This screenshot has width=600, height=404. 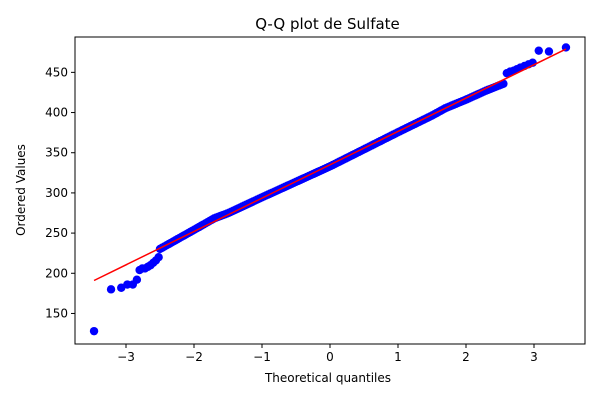 What do you see at coordinates (56, 193) in the screenshot?
I see `y-tick-label: 300` at bounding box center [56, 193].